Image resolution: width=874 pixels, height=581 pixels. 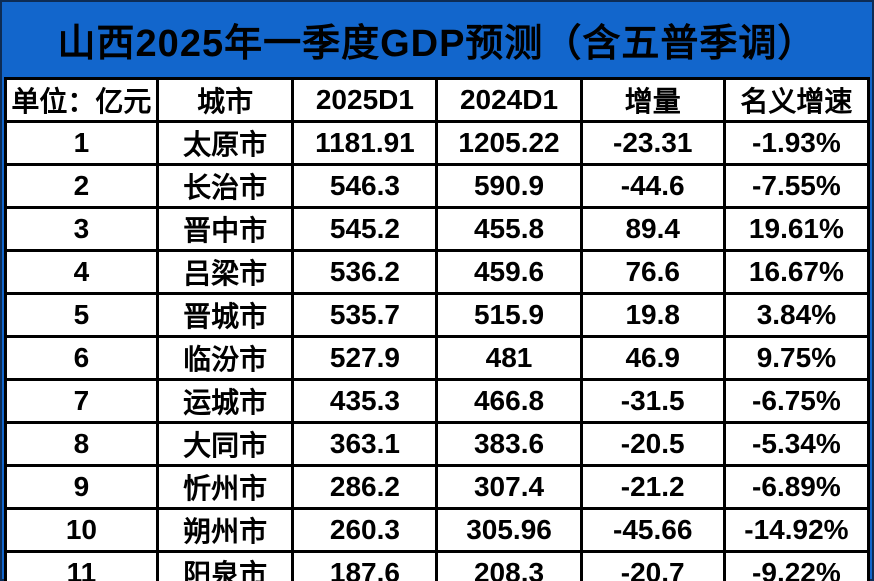 I want to click on table-cell: 260.3, so click(x=365, y=530).